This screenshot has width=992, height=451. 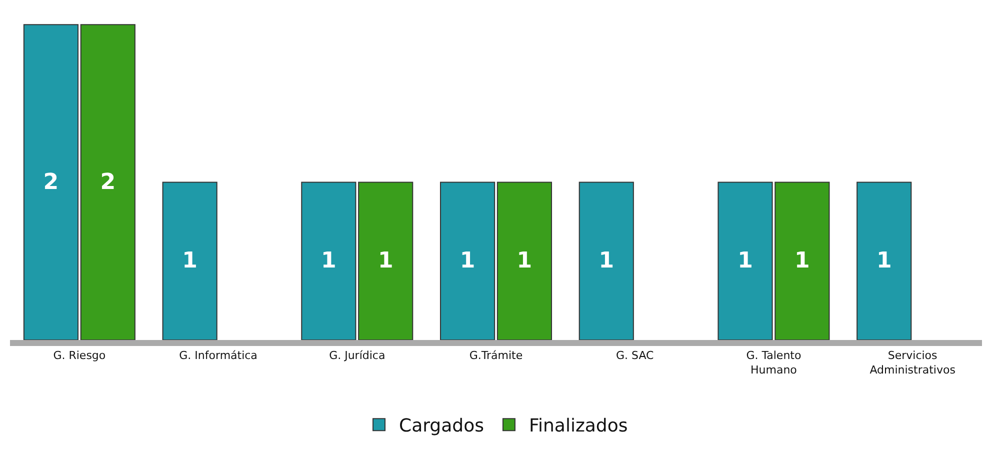 I want to click on x-tick-label: G. Jurídica, so click(x=357, y=355).